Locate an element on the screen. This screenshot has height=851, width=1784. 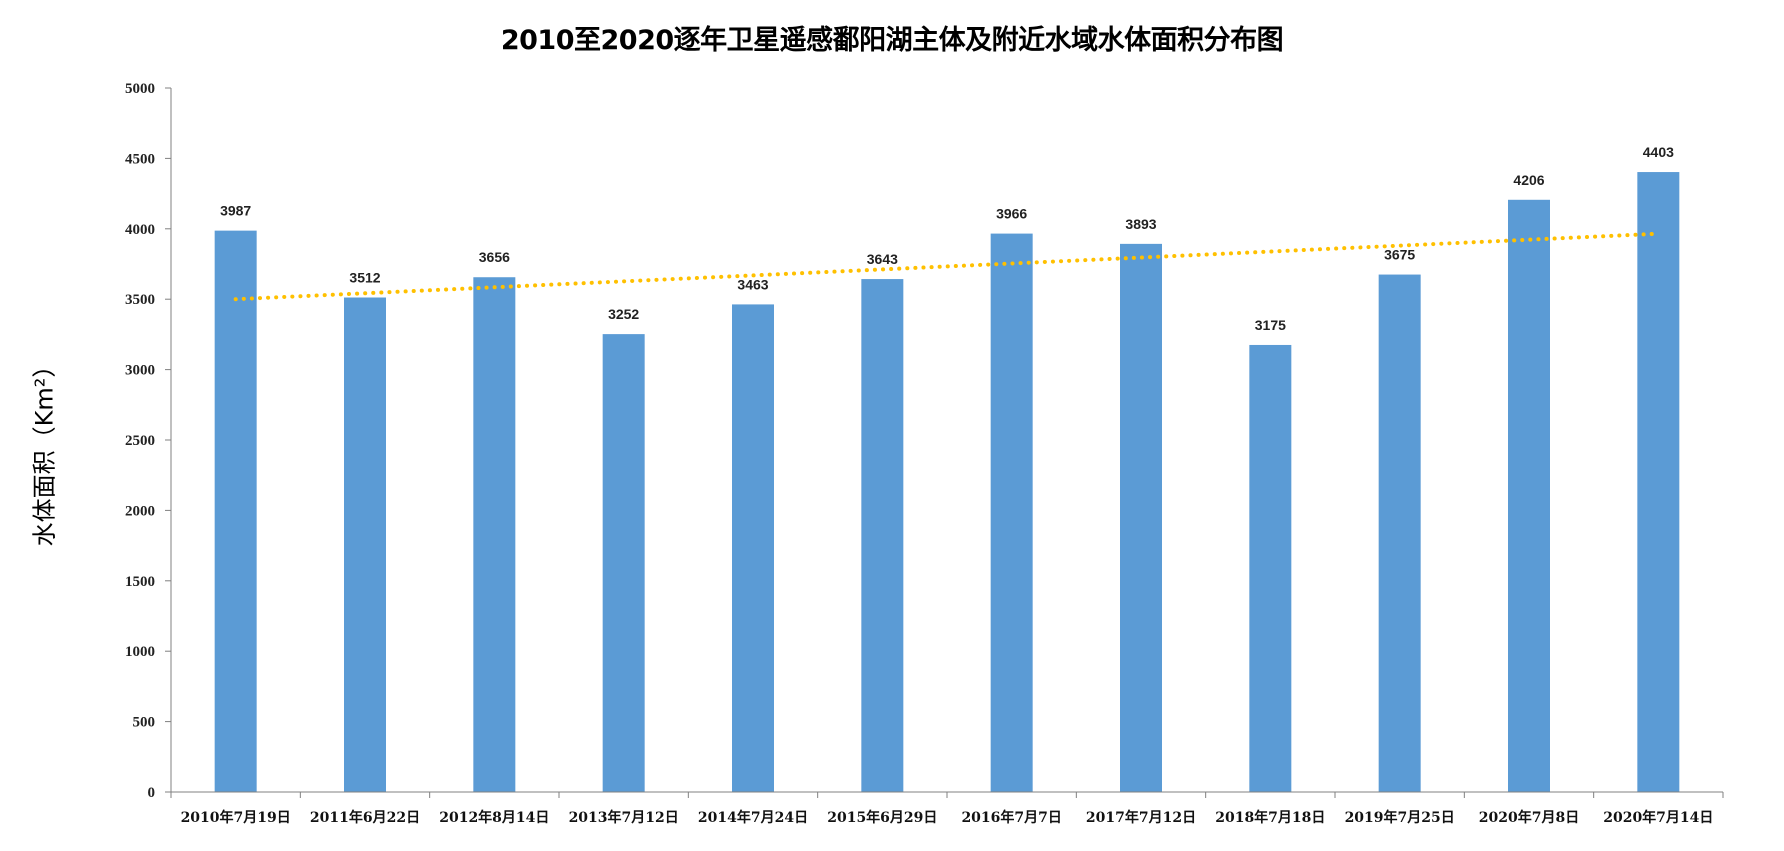
x-tick-label-5: 2015年6月29日 is located at coordinates (882, 817).